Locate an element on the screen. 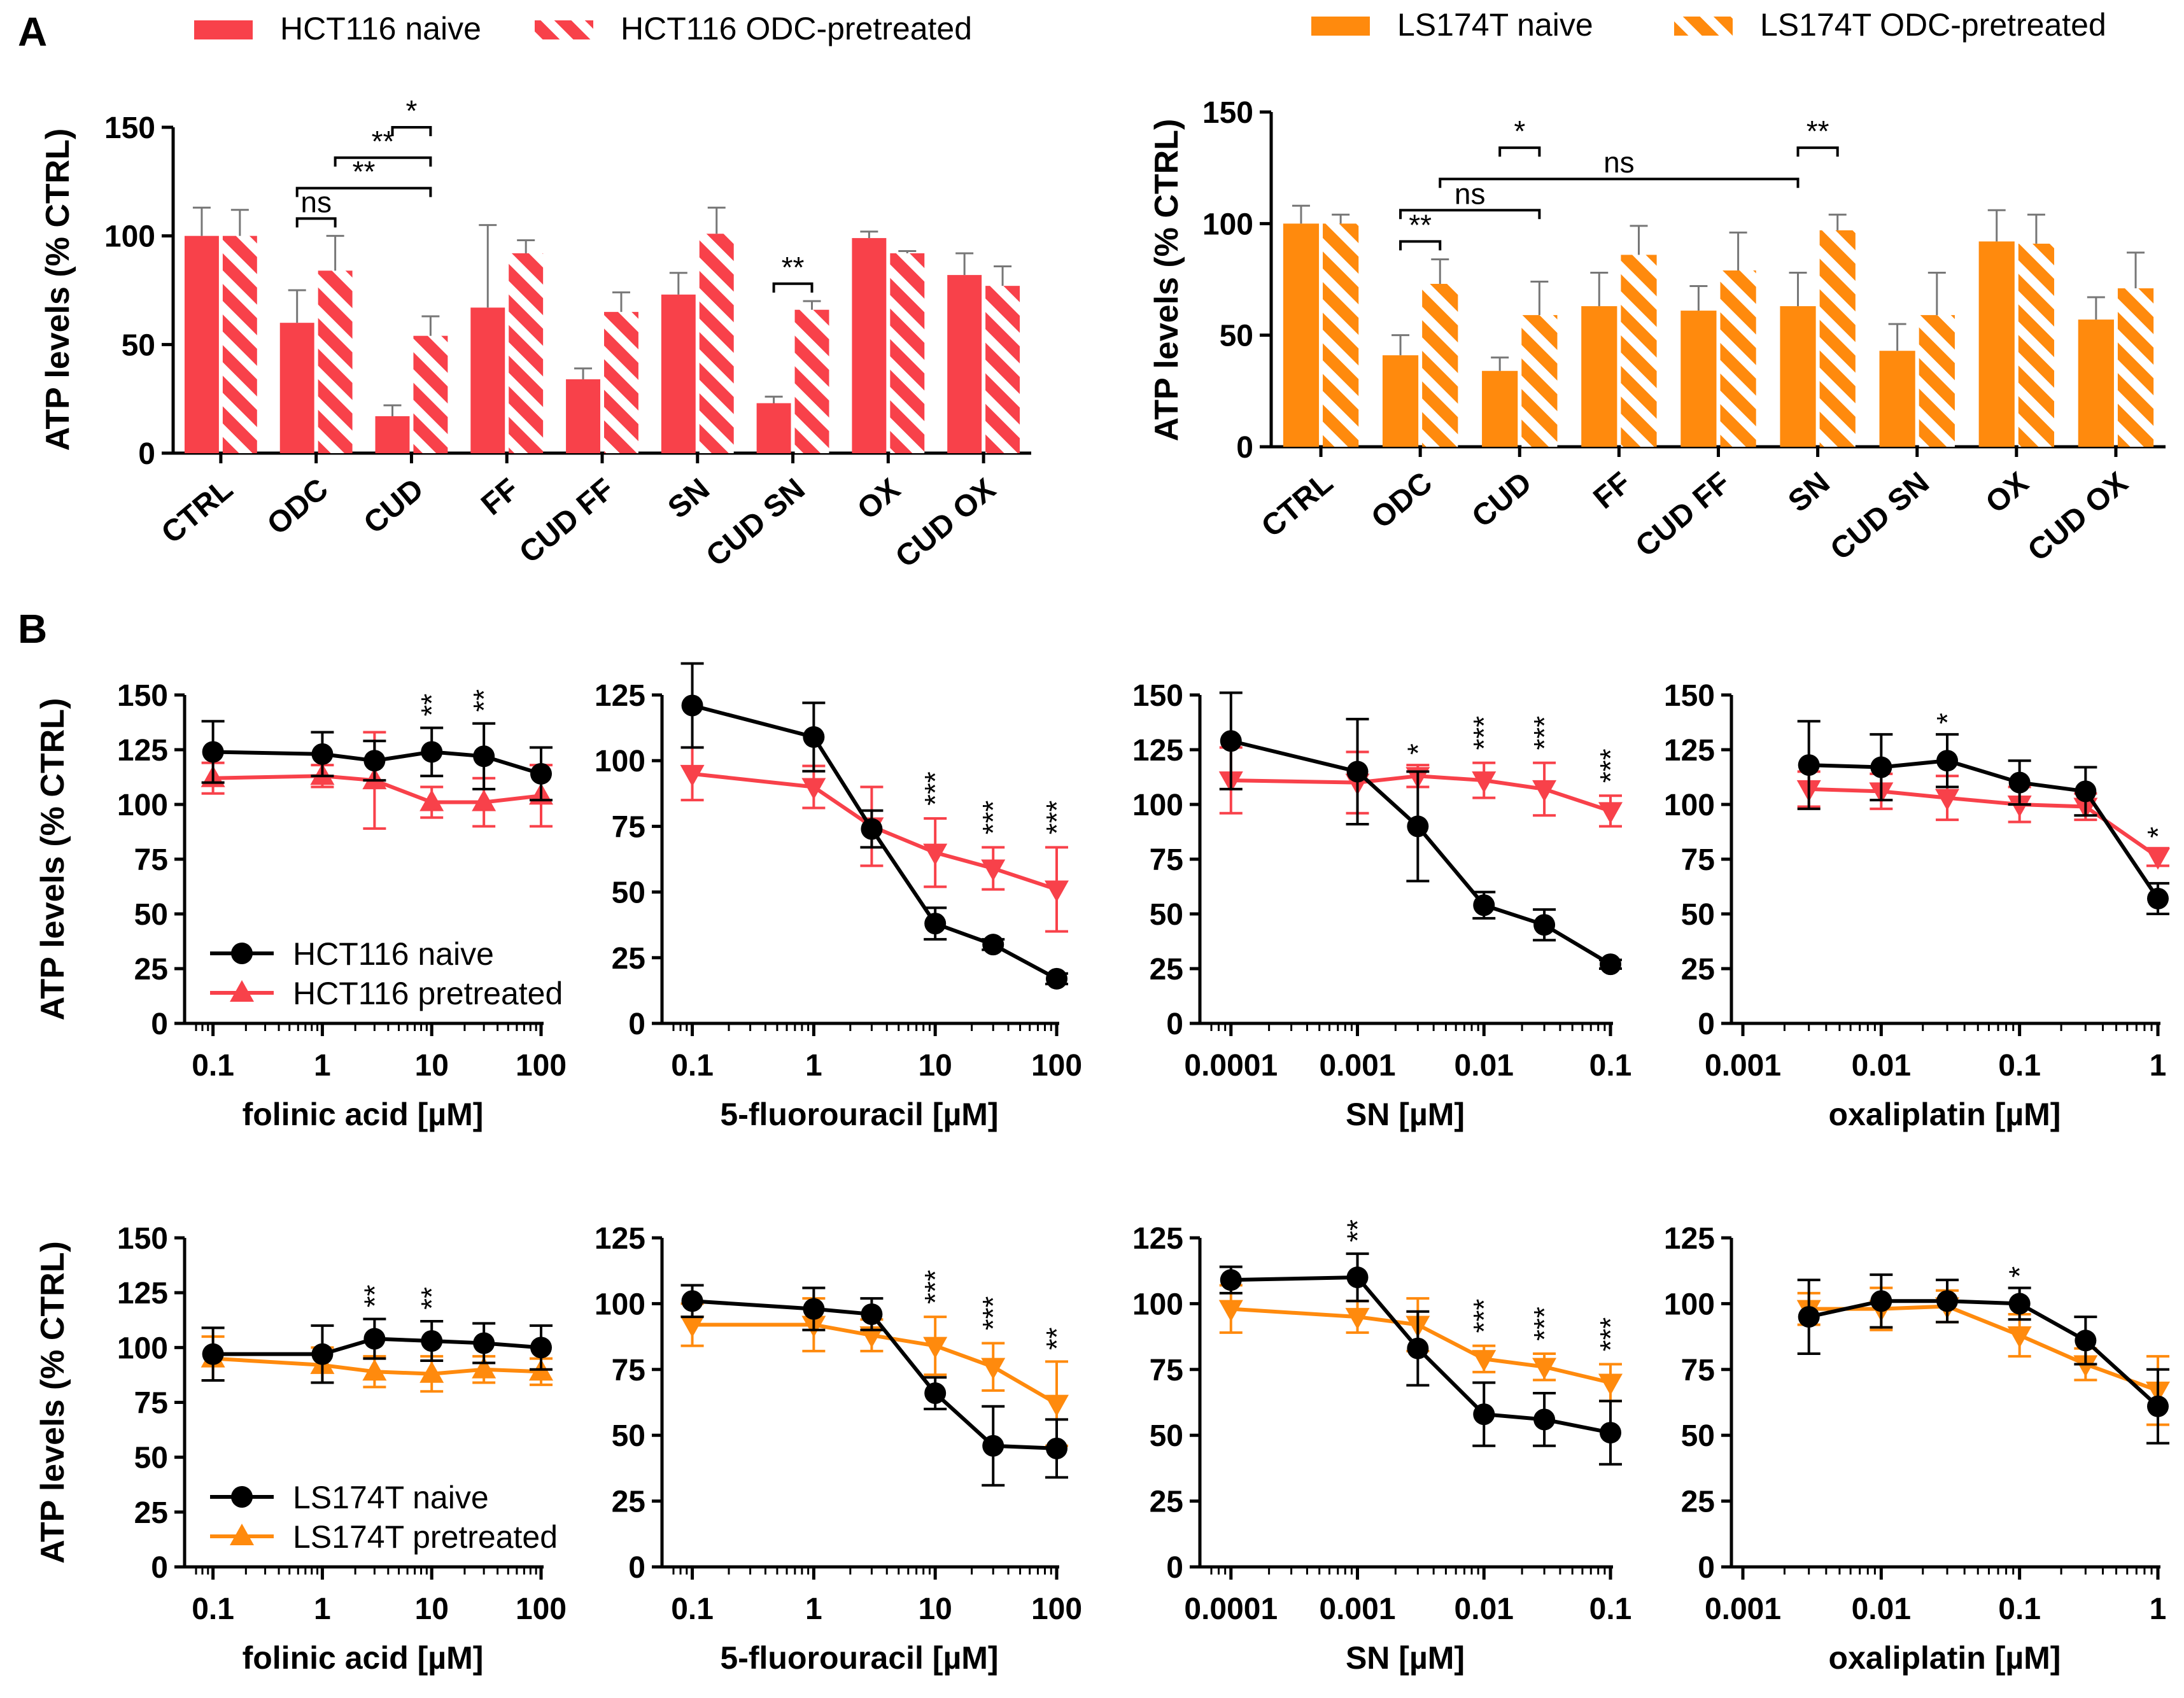  category-label: CTRL is located at coordinates (197, 511).